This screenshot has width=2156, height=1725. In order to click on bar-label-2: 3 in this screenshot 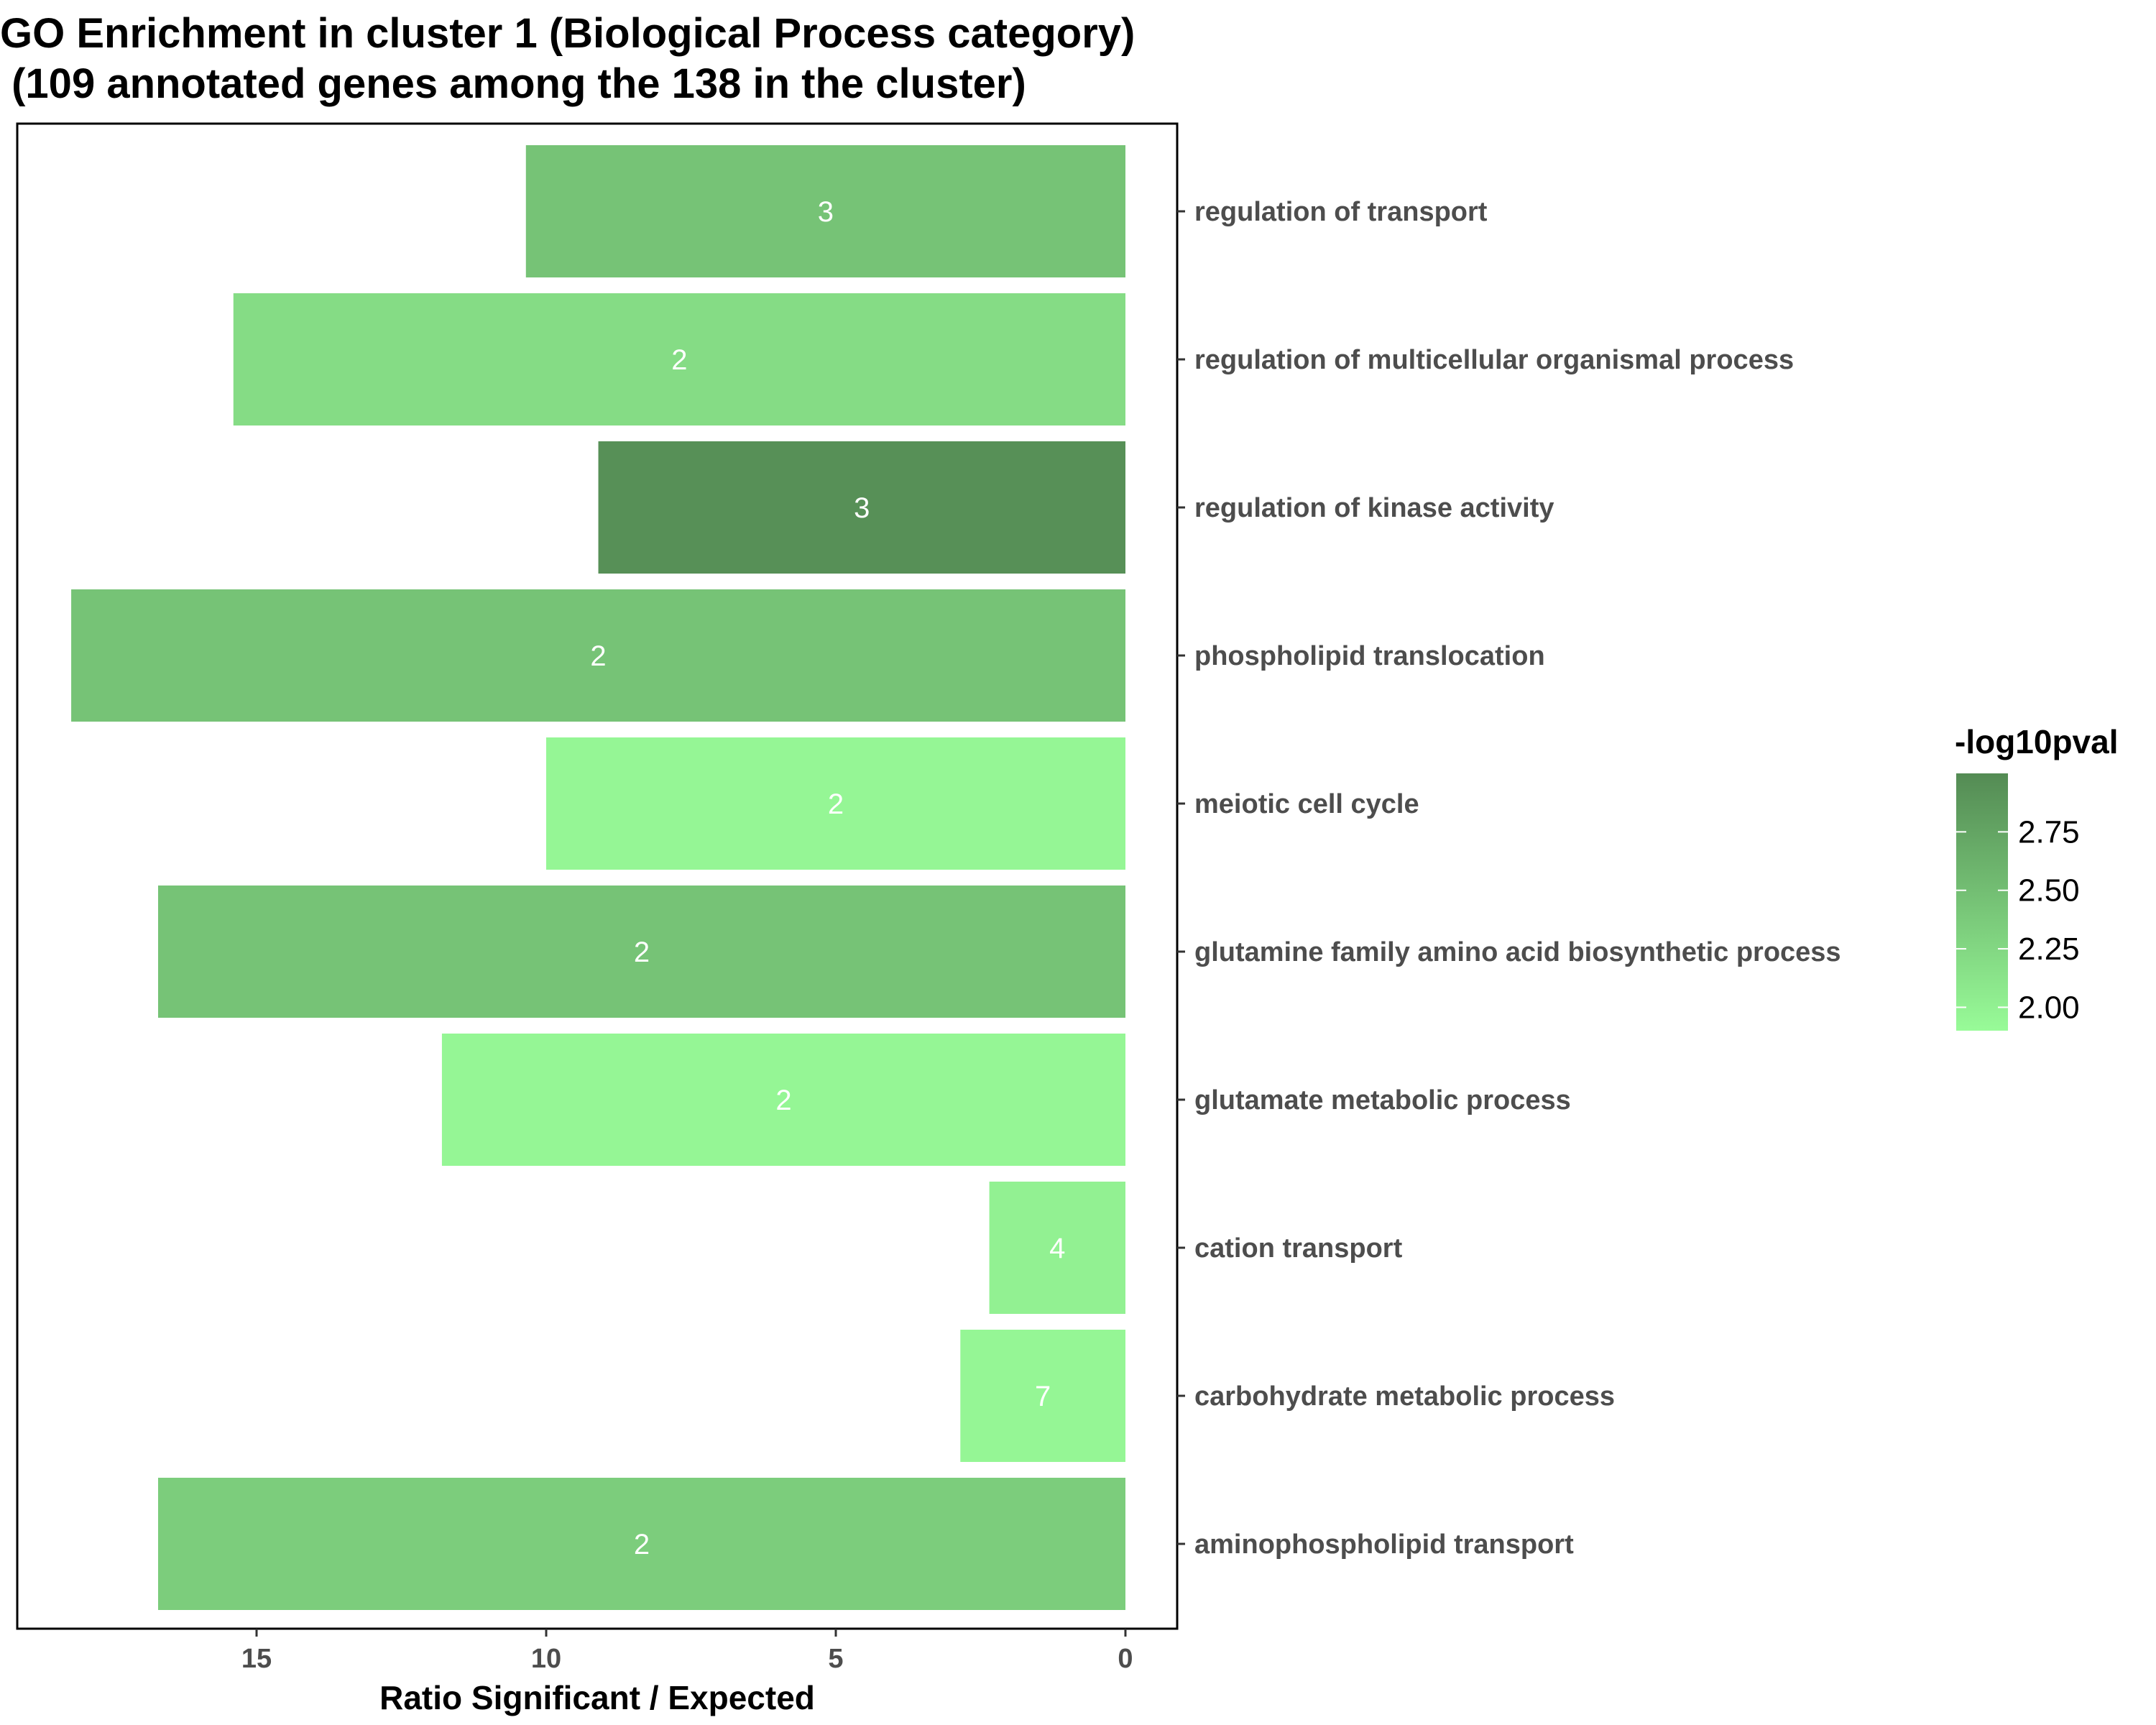, I will do `click(862, 508)`.